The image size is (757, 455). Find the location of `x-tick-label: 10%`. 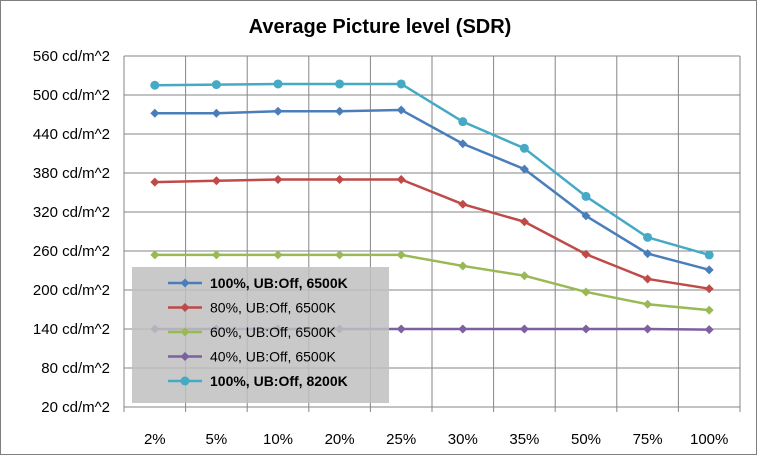

x-tick-label: 10% is located at coordinates (278, 439).